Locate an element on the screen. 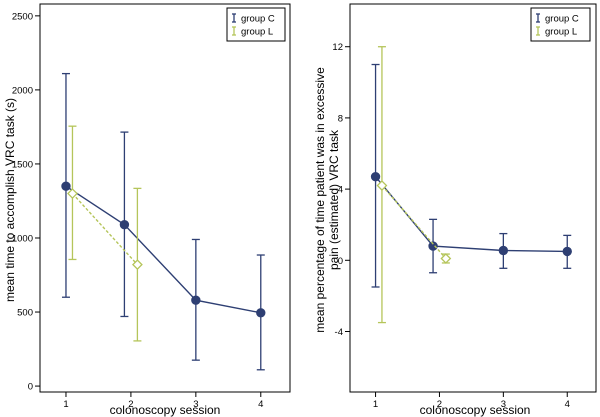 The image size is (600, 417). y-tick-label: 2000 is located at coordinates (22, 90).